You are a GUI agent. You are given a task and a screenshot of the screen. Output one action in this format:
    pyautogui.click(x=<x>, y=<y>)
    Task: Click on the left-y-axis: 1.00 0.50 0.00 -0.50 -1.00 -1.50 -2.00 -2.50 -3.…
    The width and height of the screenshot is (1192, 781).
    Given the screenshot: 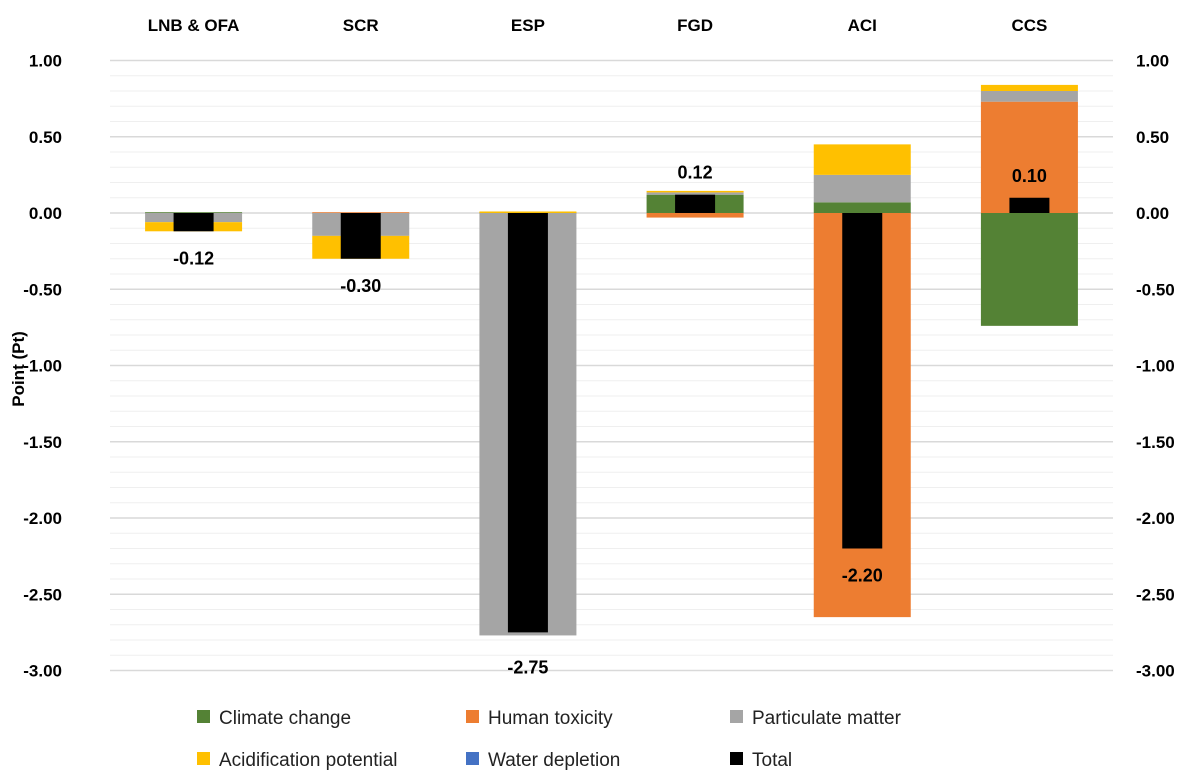 What is the action you would take?
    pyautogui.click(x=42, y=366)
    